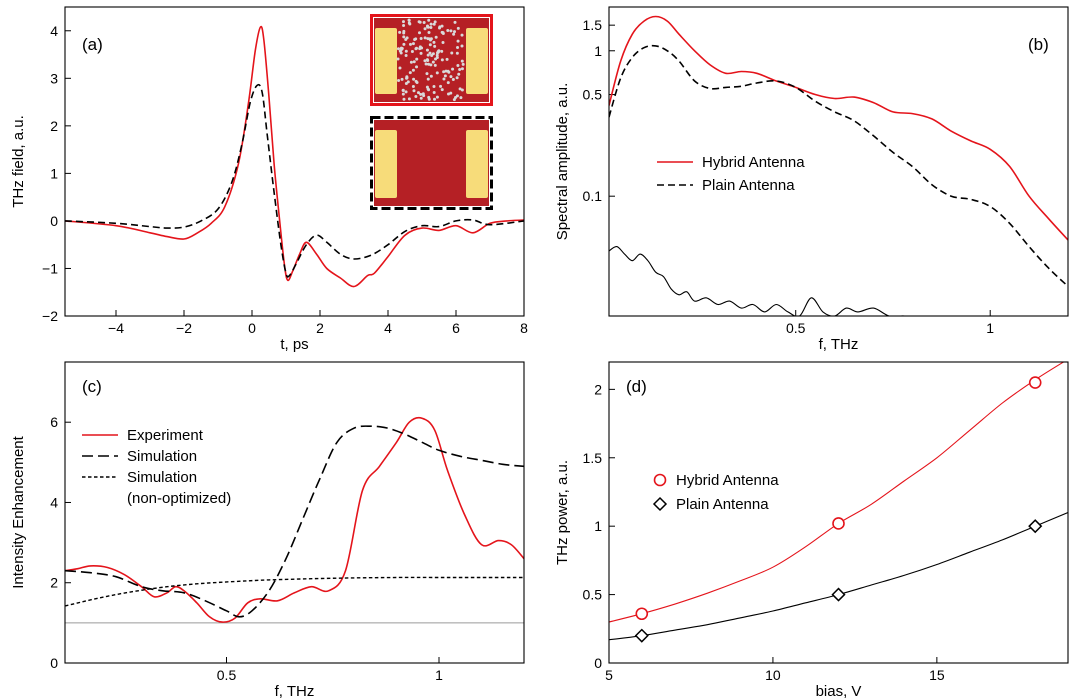 The width and height of the screenshot is (1073, 700). I want to click on y-tick-label-d: 1.5, so click(593, 458).